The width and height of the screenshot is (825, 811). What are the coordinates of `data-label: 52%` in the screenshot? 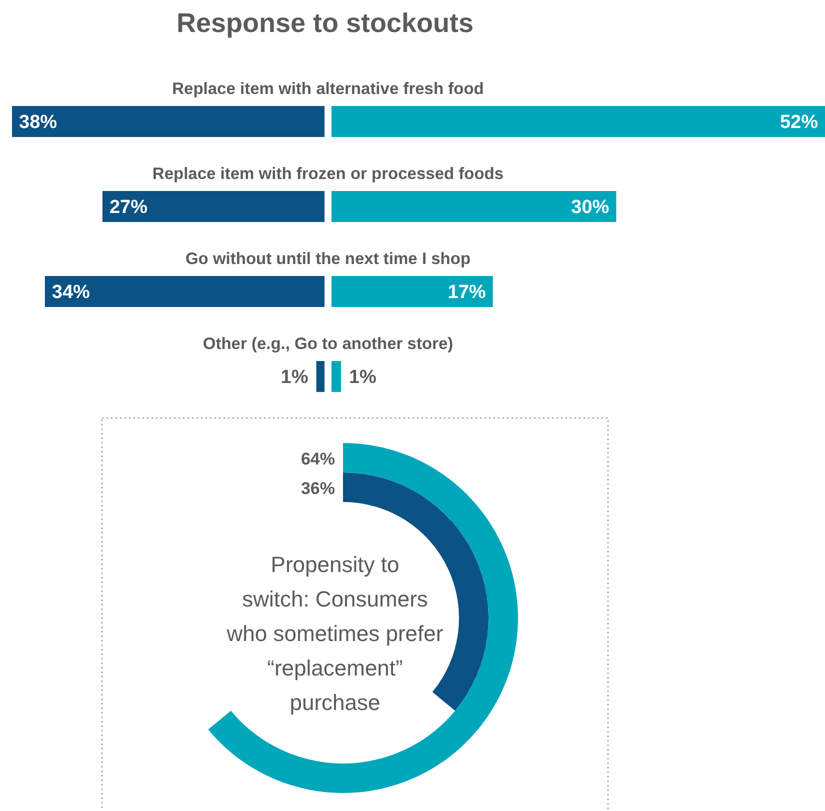 It's located at (799, 122).